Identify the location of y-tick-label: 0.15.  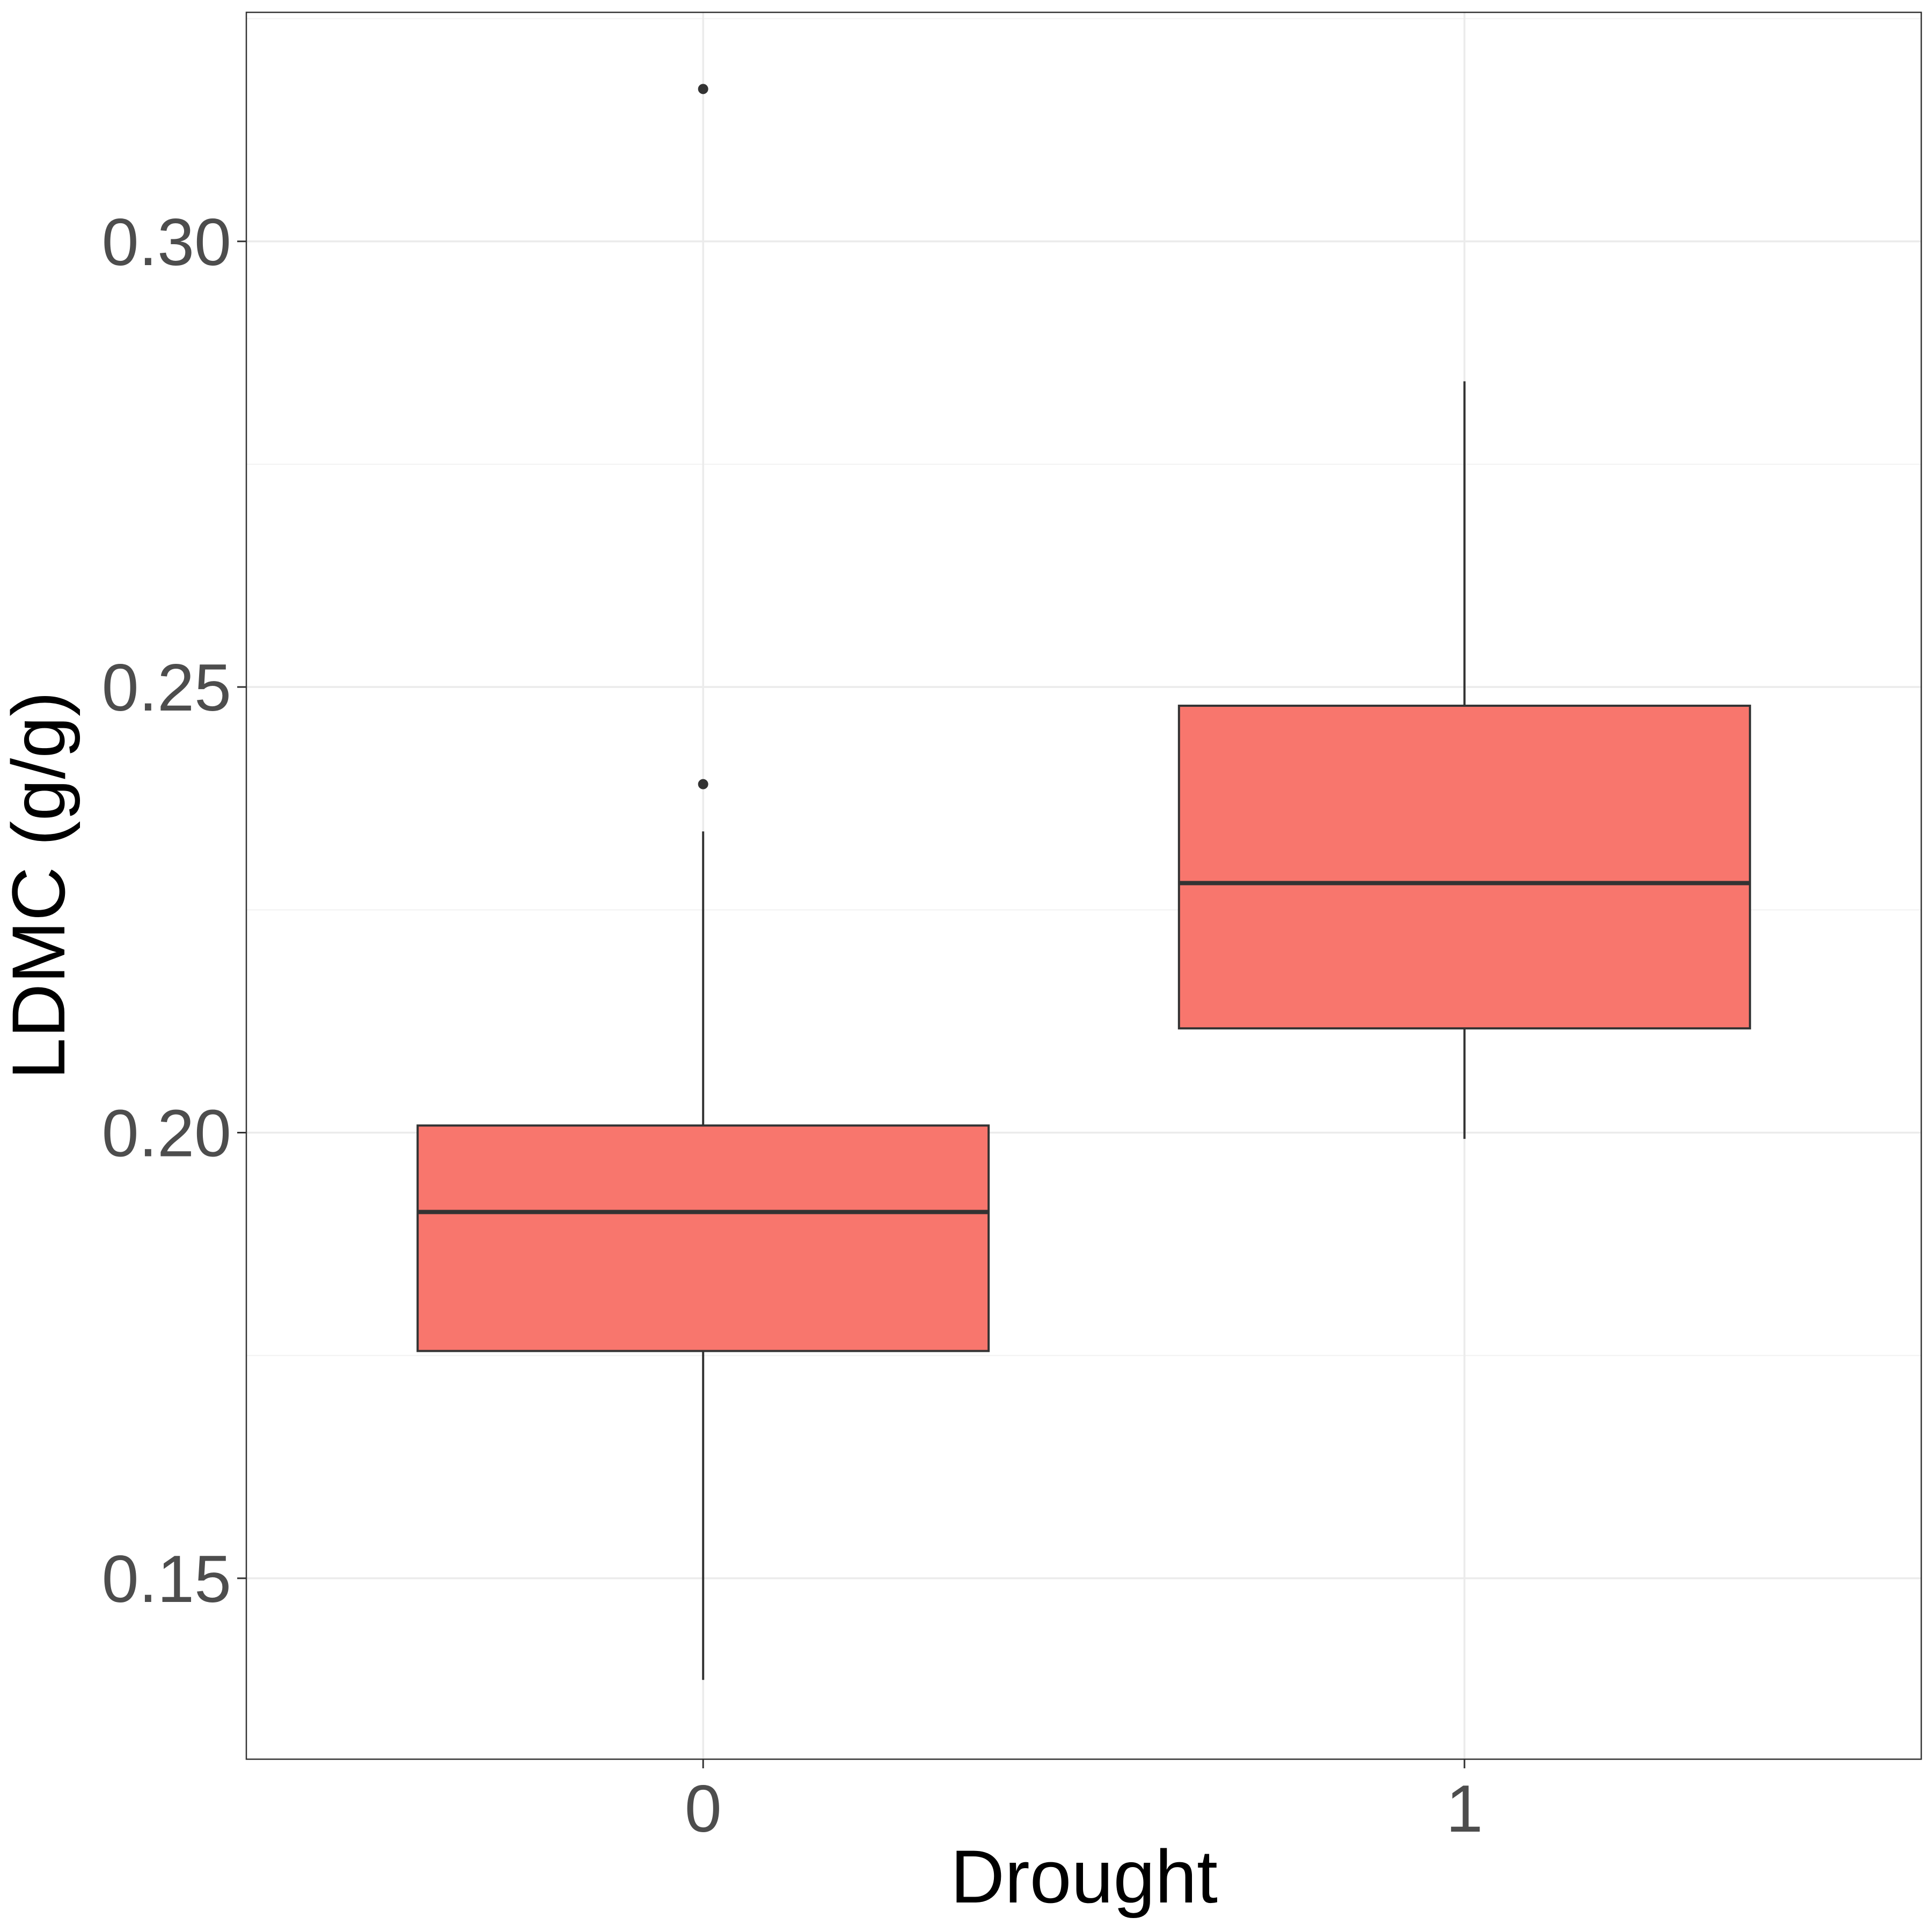
(166, 1579).